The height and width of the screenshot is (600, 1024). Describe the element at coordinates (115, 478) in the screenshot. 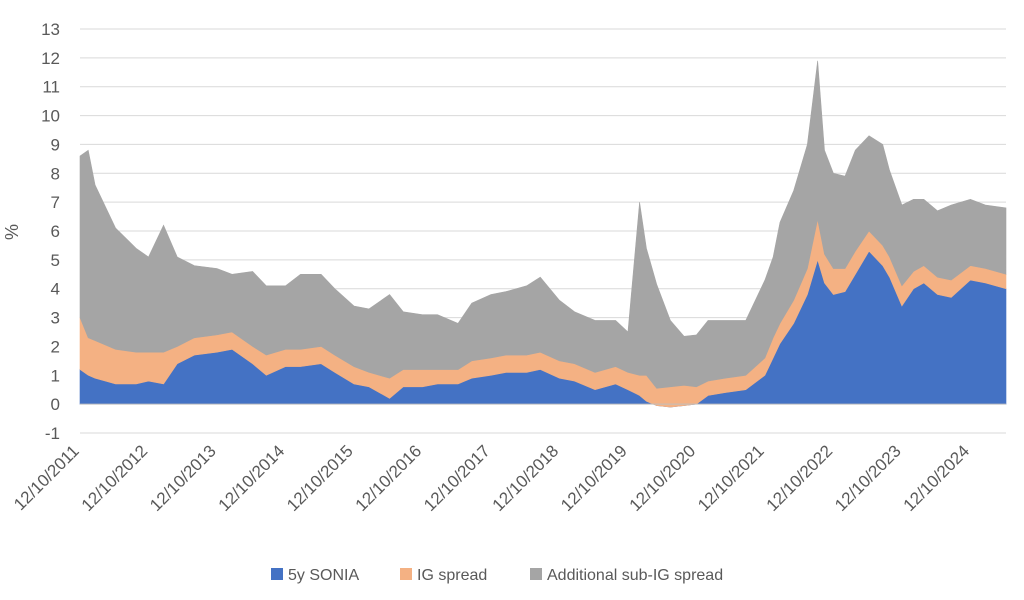

I see `x-tick-label: 12/10/2012` at that location.